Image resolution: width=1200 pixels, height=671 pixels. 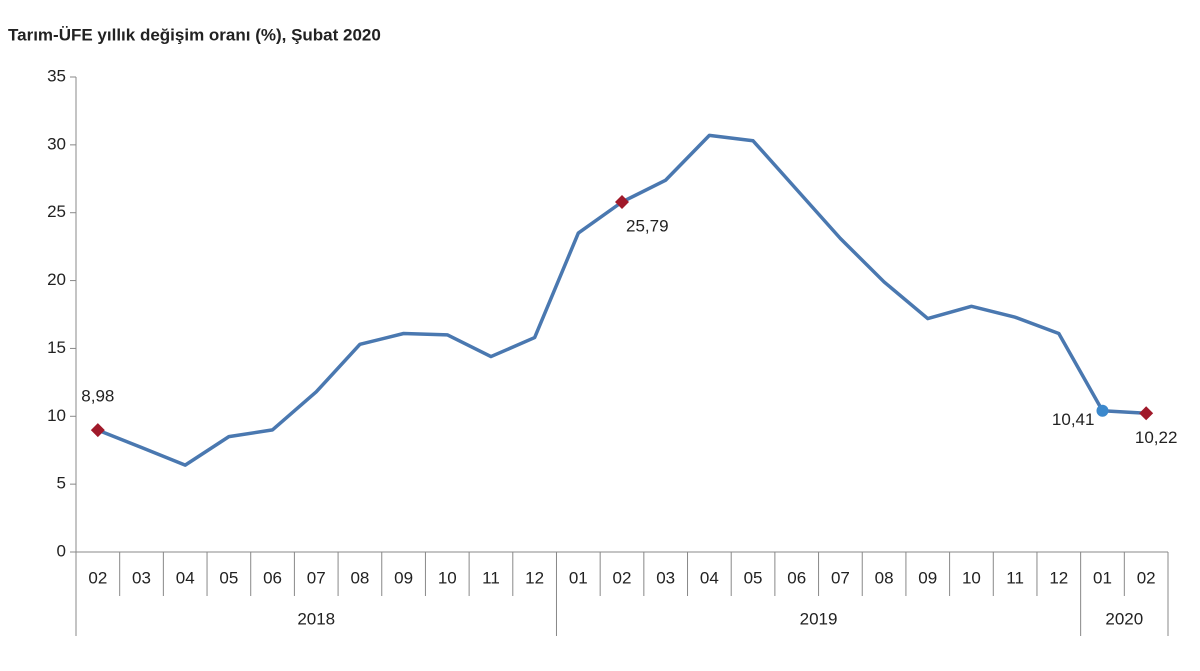 What do you see at coordinates (56, 415) in the screenshot?
I see `y-tick-label: 10` at bounding box center [56, 415].